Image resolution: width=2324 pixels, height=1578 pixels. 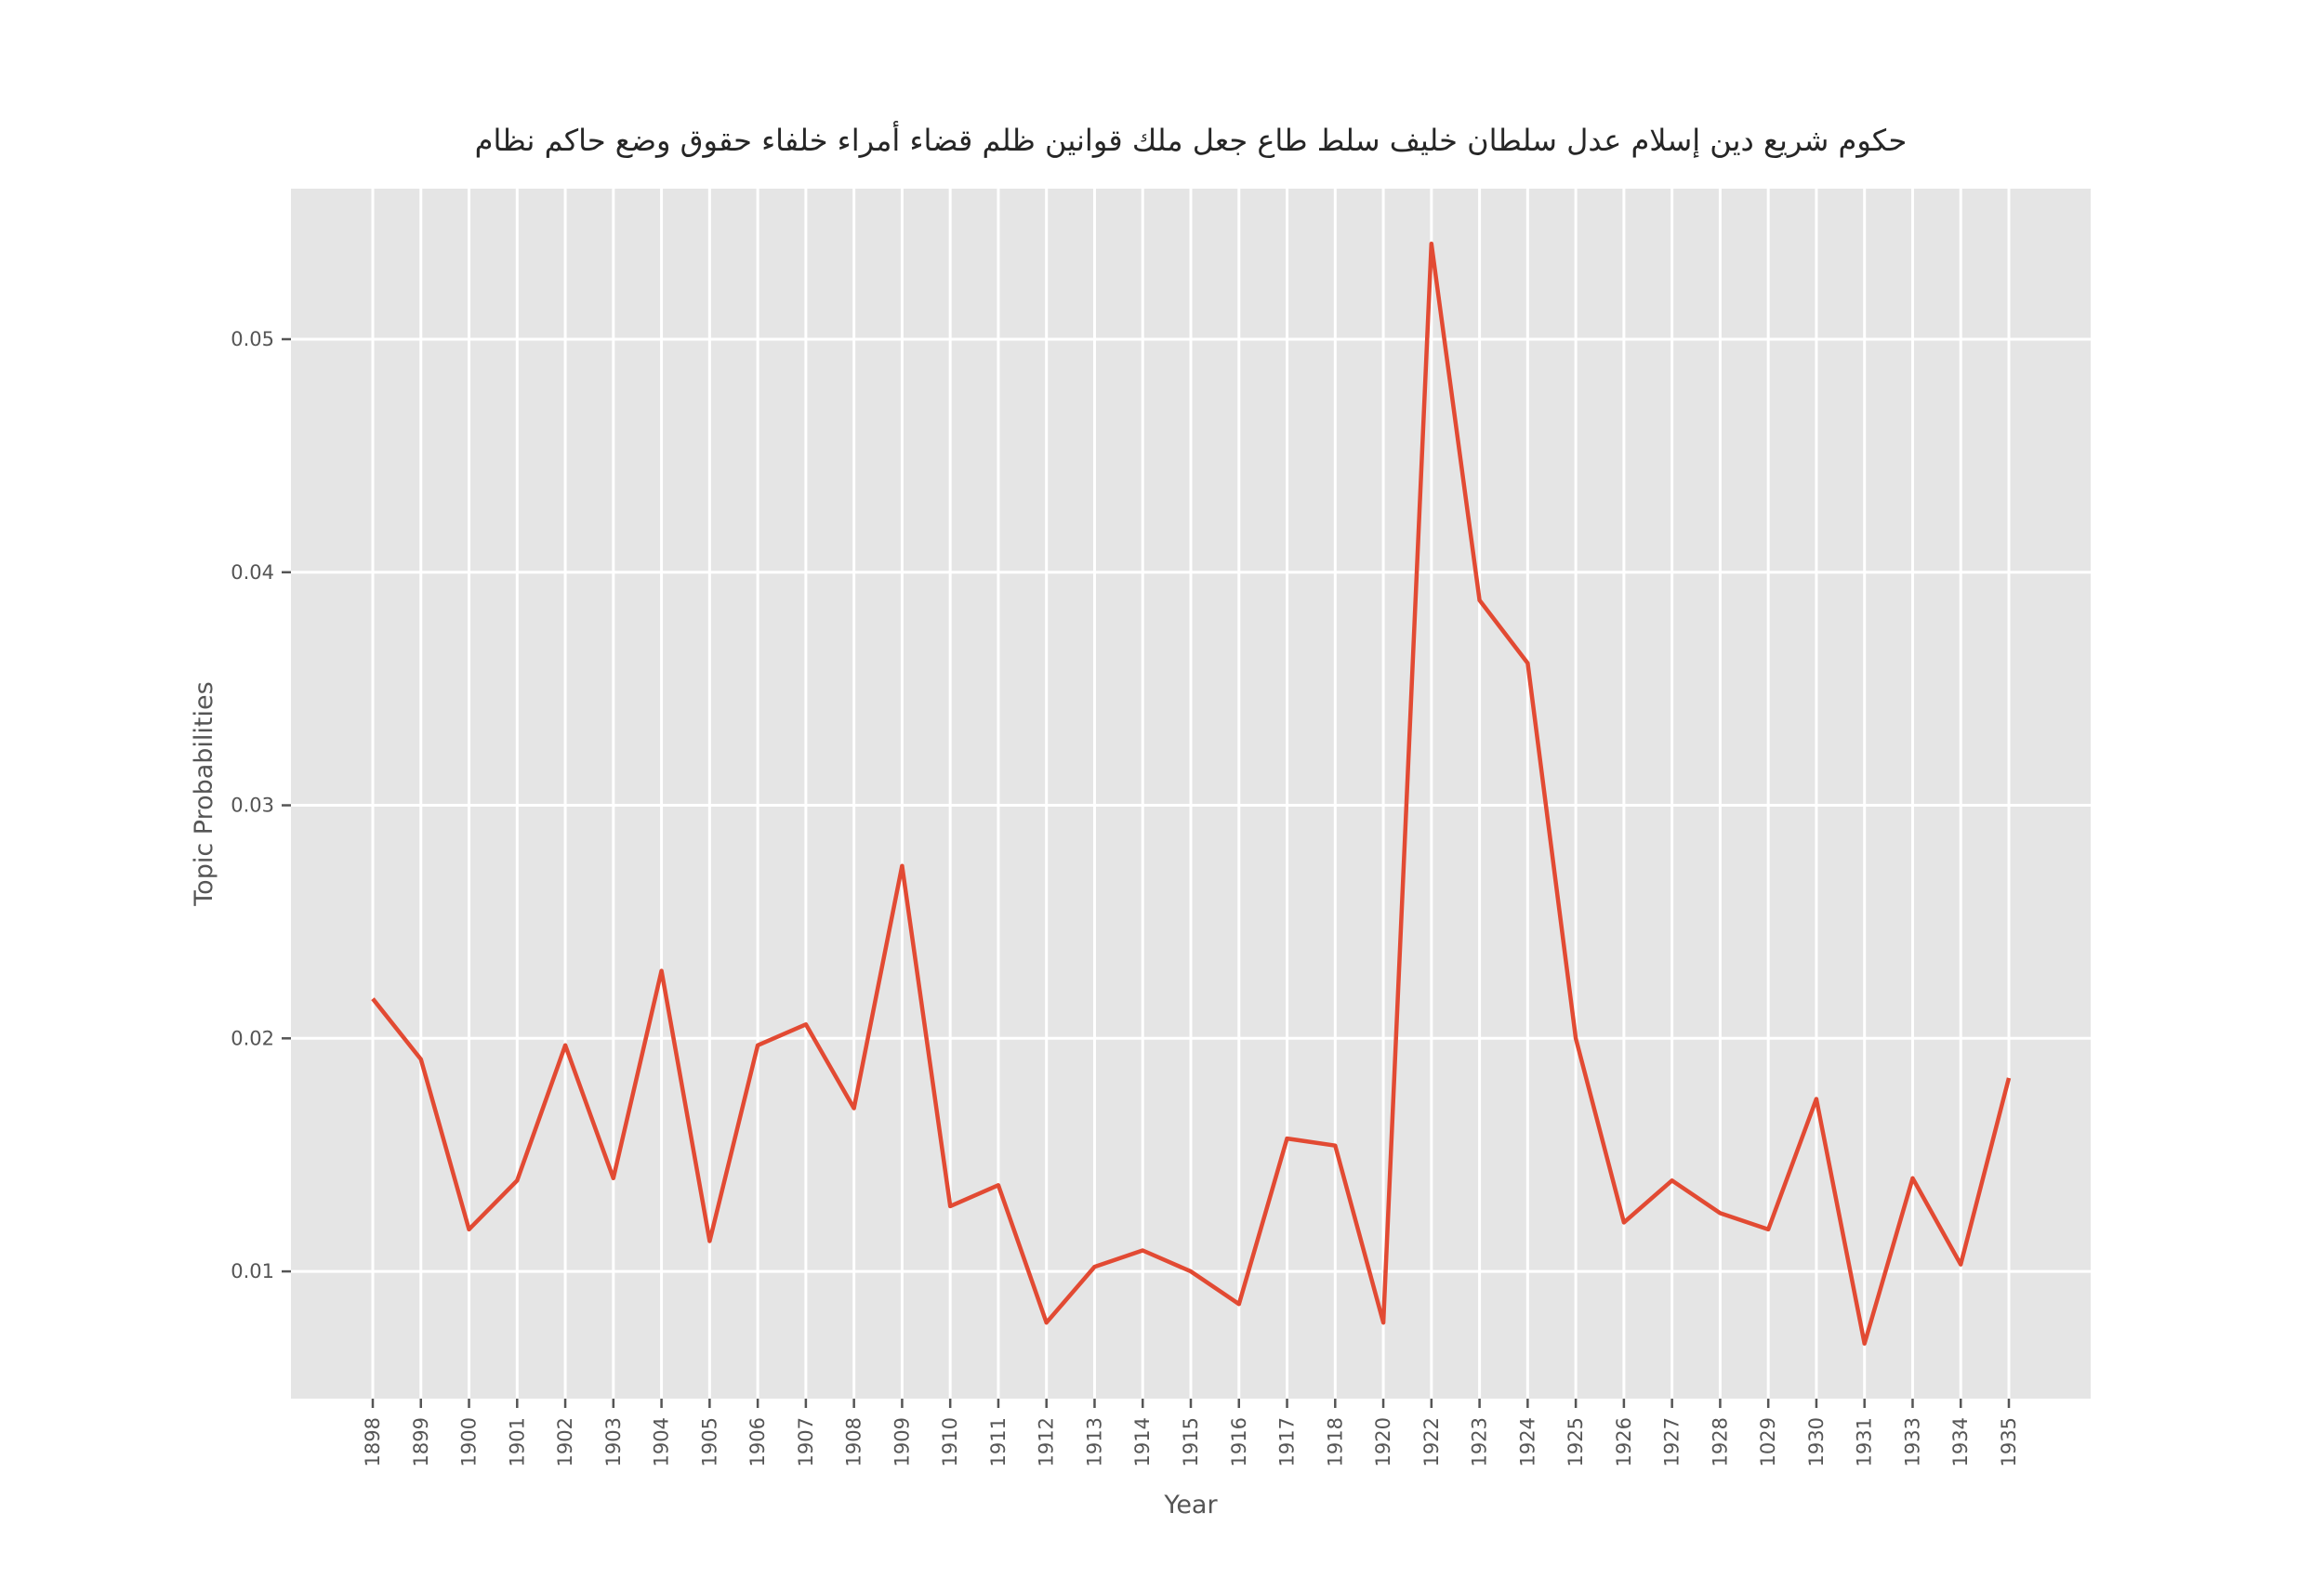 What do you see at coordinates (1527, 1441) in the screenshot?
I see `x-tick-label: 1924` at bounding box center [1527, 1441].